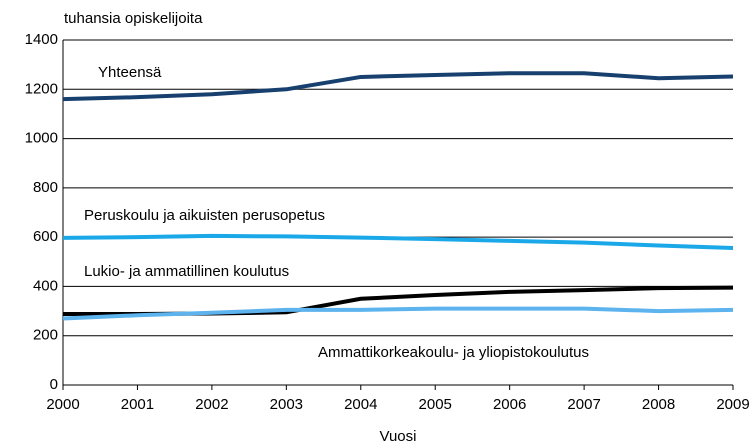  What do you see at coordinates (186, 271) in the screenshot?
I see `series-label: Lukio- ja ammatillinen koulutus` at bounding box center [186, 271].